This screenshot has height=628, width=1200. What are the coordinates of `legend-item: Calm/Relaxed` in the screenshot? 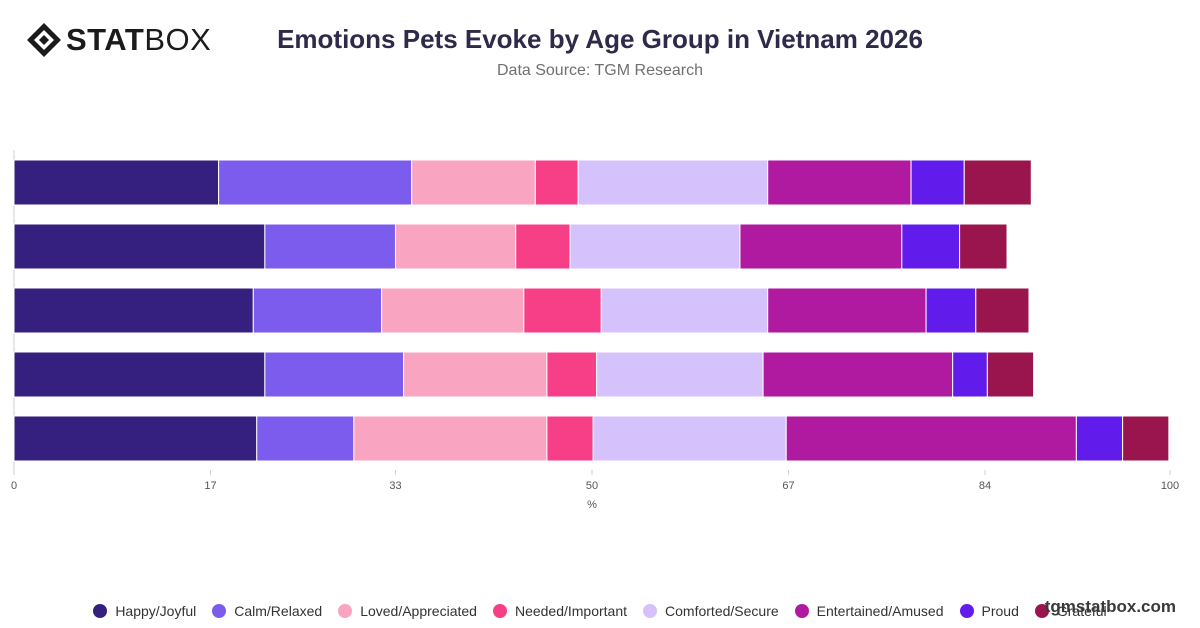 It's located at (267, 611).